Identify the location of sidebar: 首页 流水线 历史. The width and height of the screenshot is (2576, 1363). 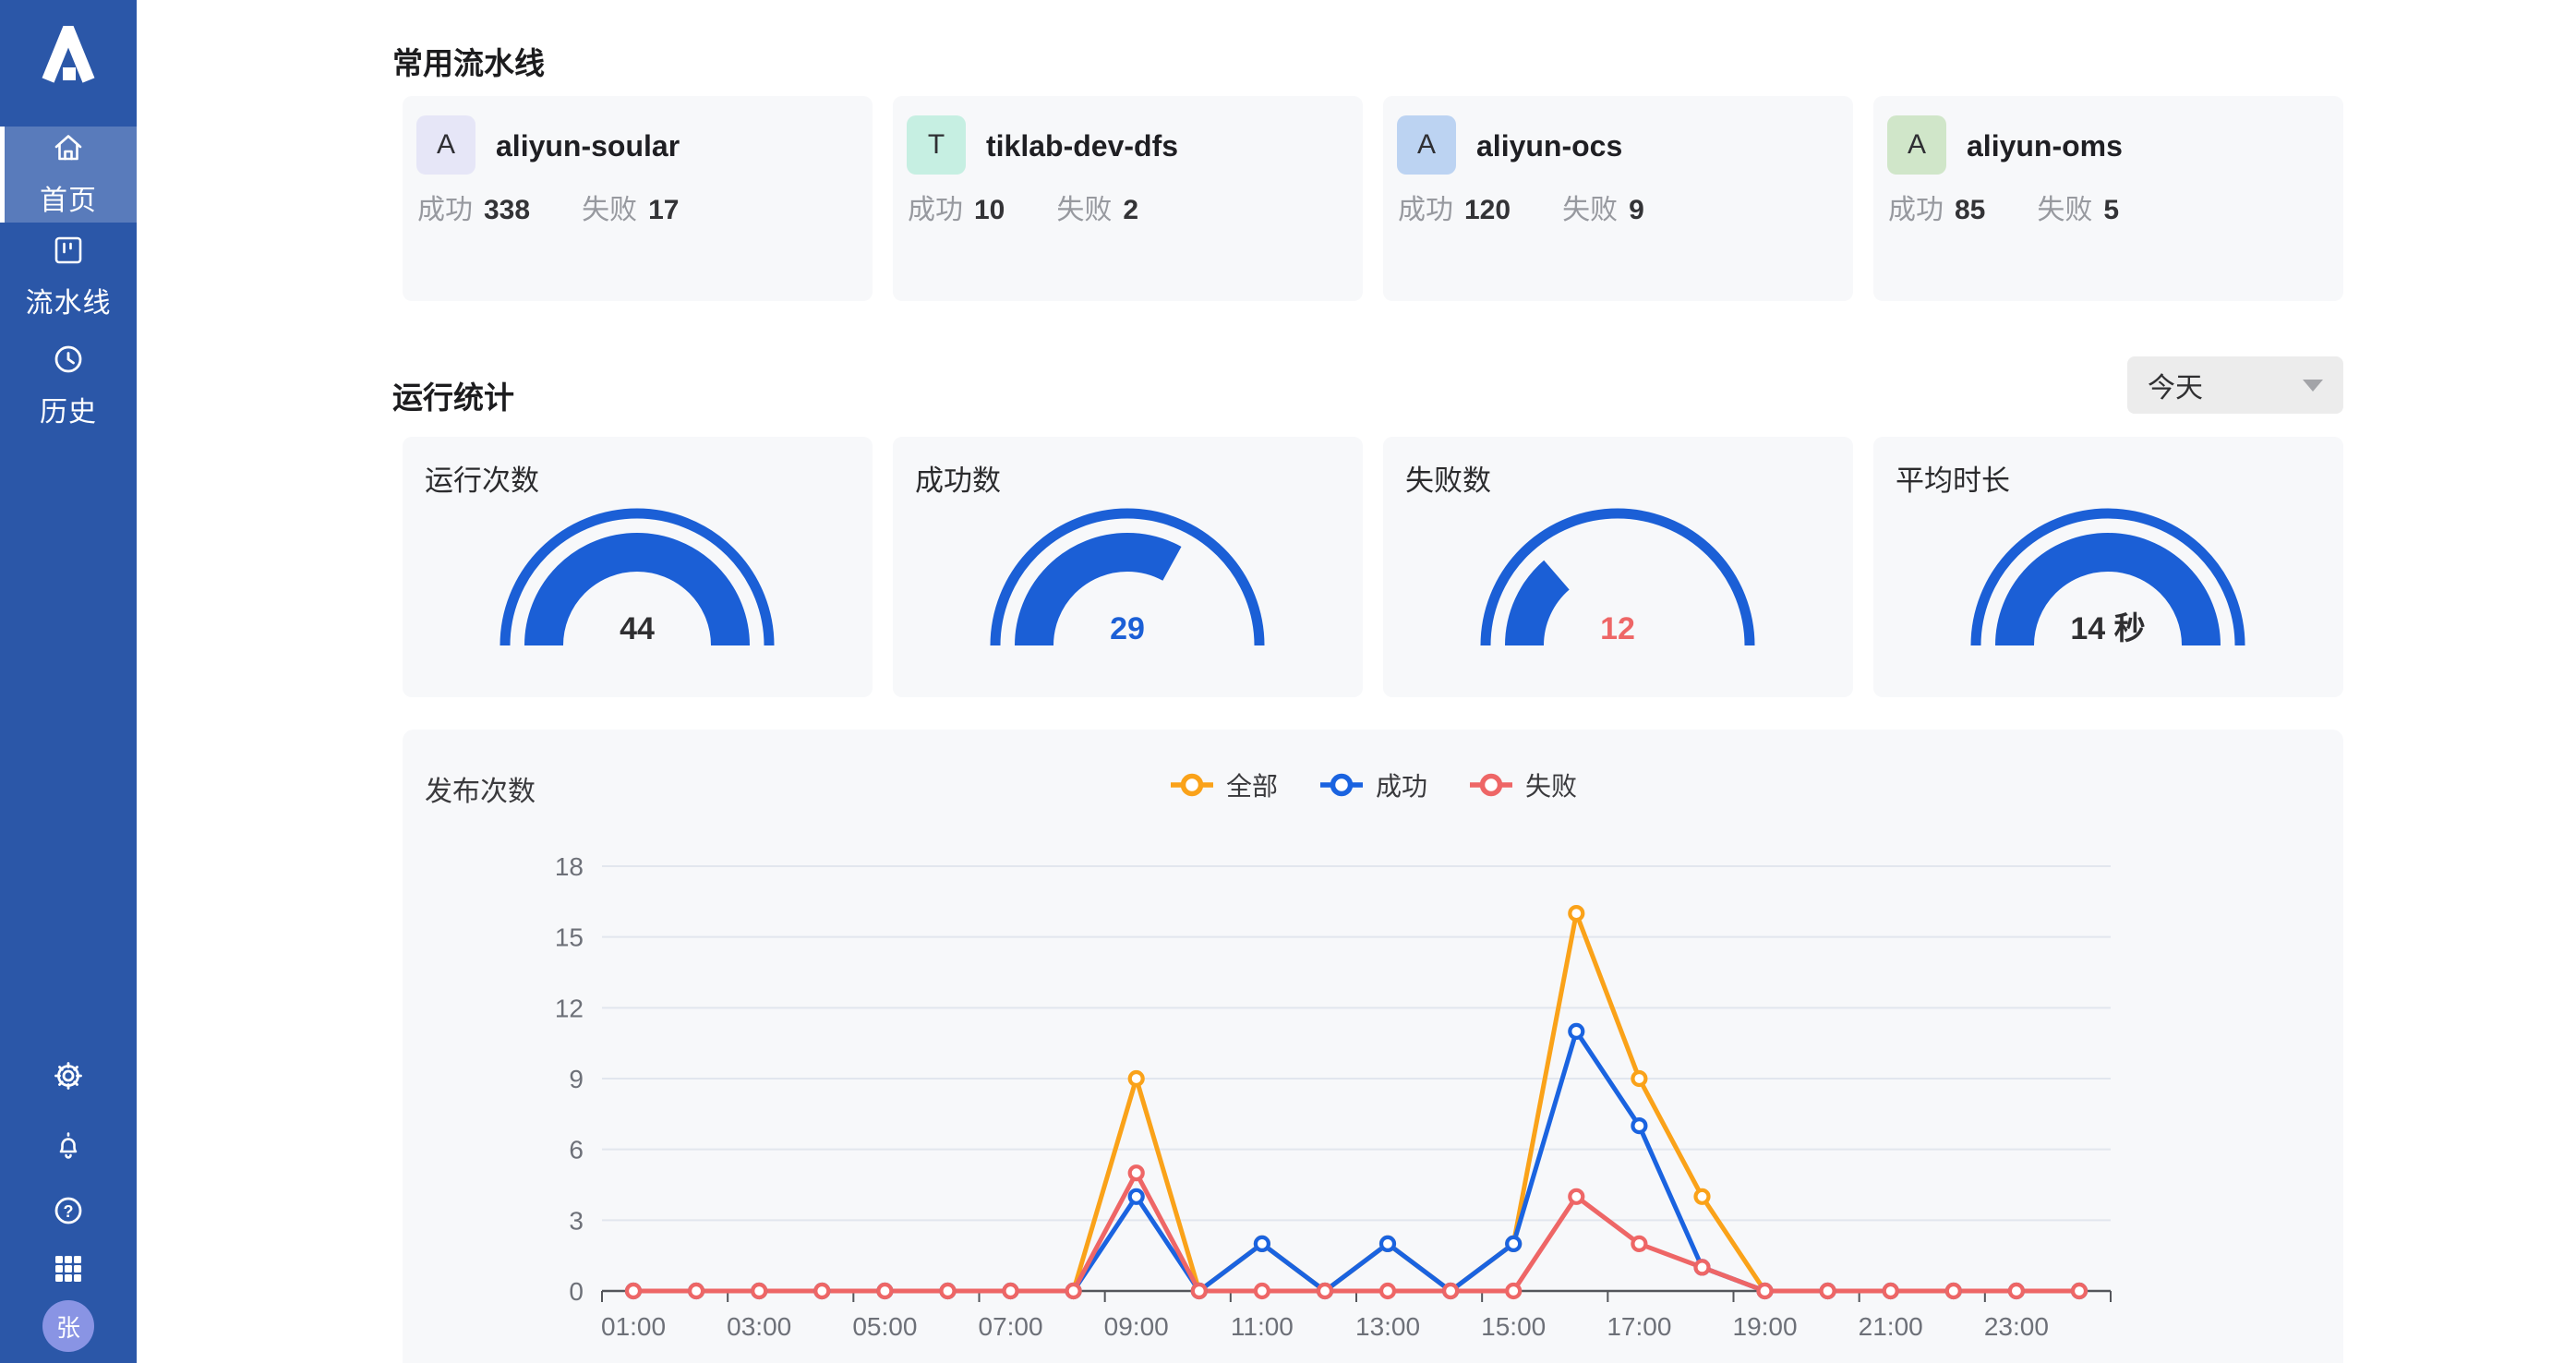
(68, 681).